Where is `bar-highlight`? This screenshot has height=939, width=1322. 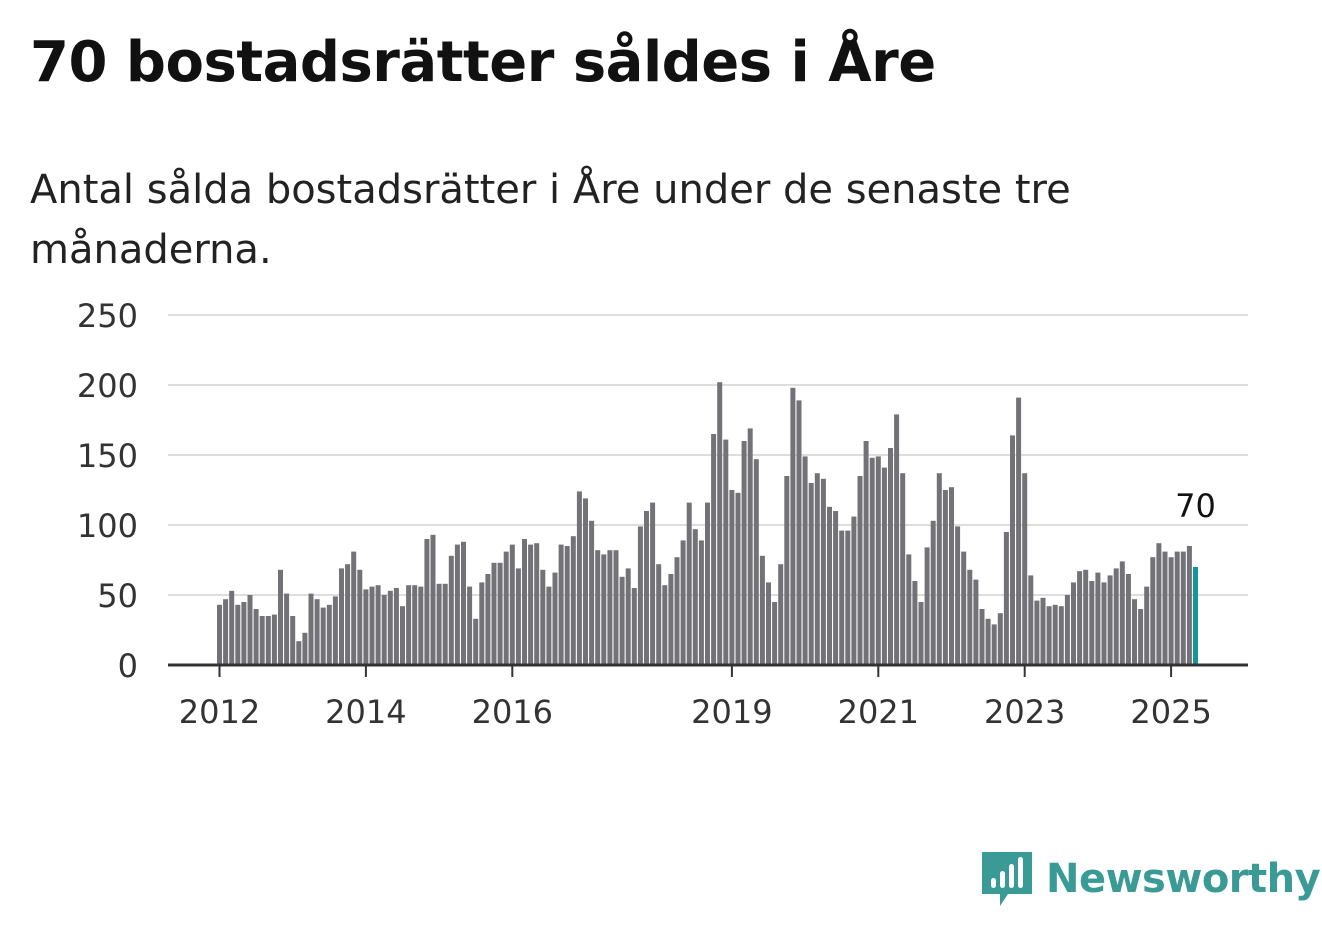
bar-highlight is located at coordinates (1195, 616).